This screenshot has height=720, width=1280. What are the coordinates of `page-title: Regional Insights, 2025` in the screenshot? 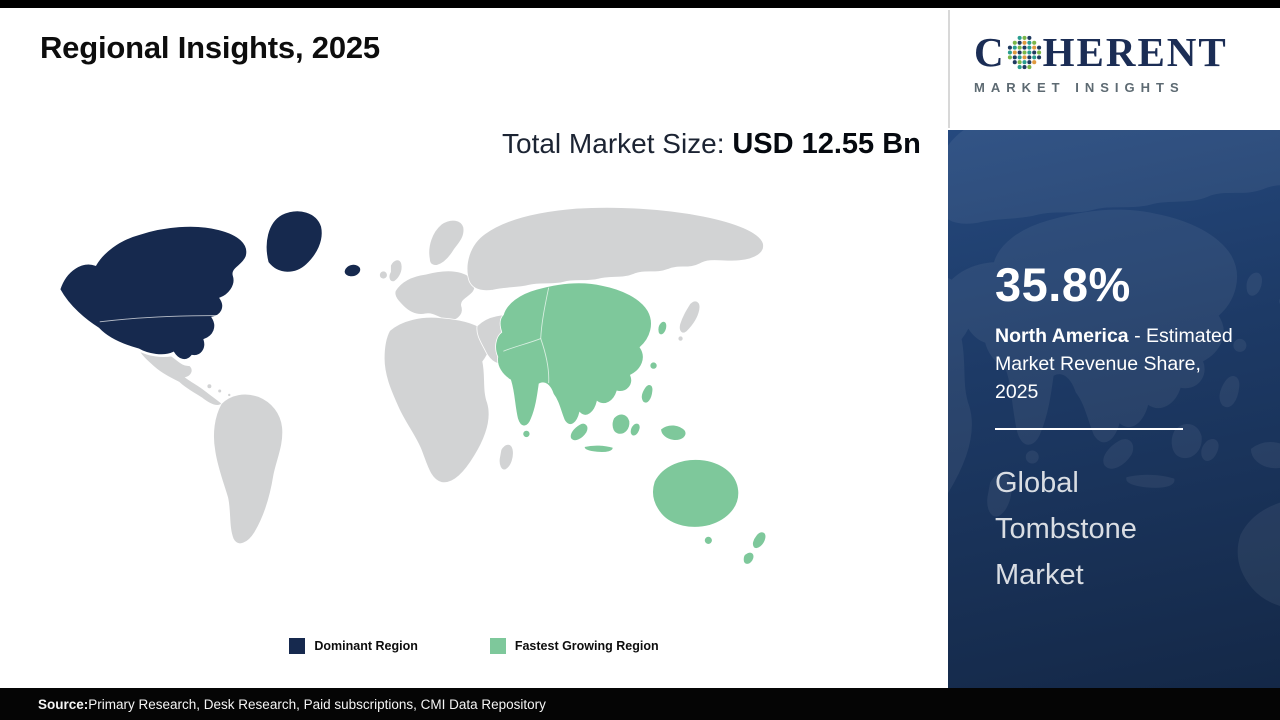 It's located at (210, 47).